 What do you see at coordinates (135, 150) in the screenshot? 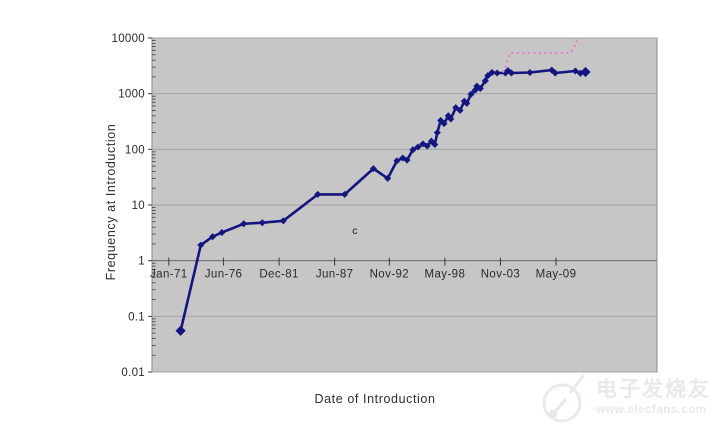
I see `y-tick-label: 100` at bounding box center [135, 150].